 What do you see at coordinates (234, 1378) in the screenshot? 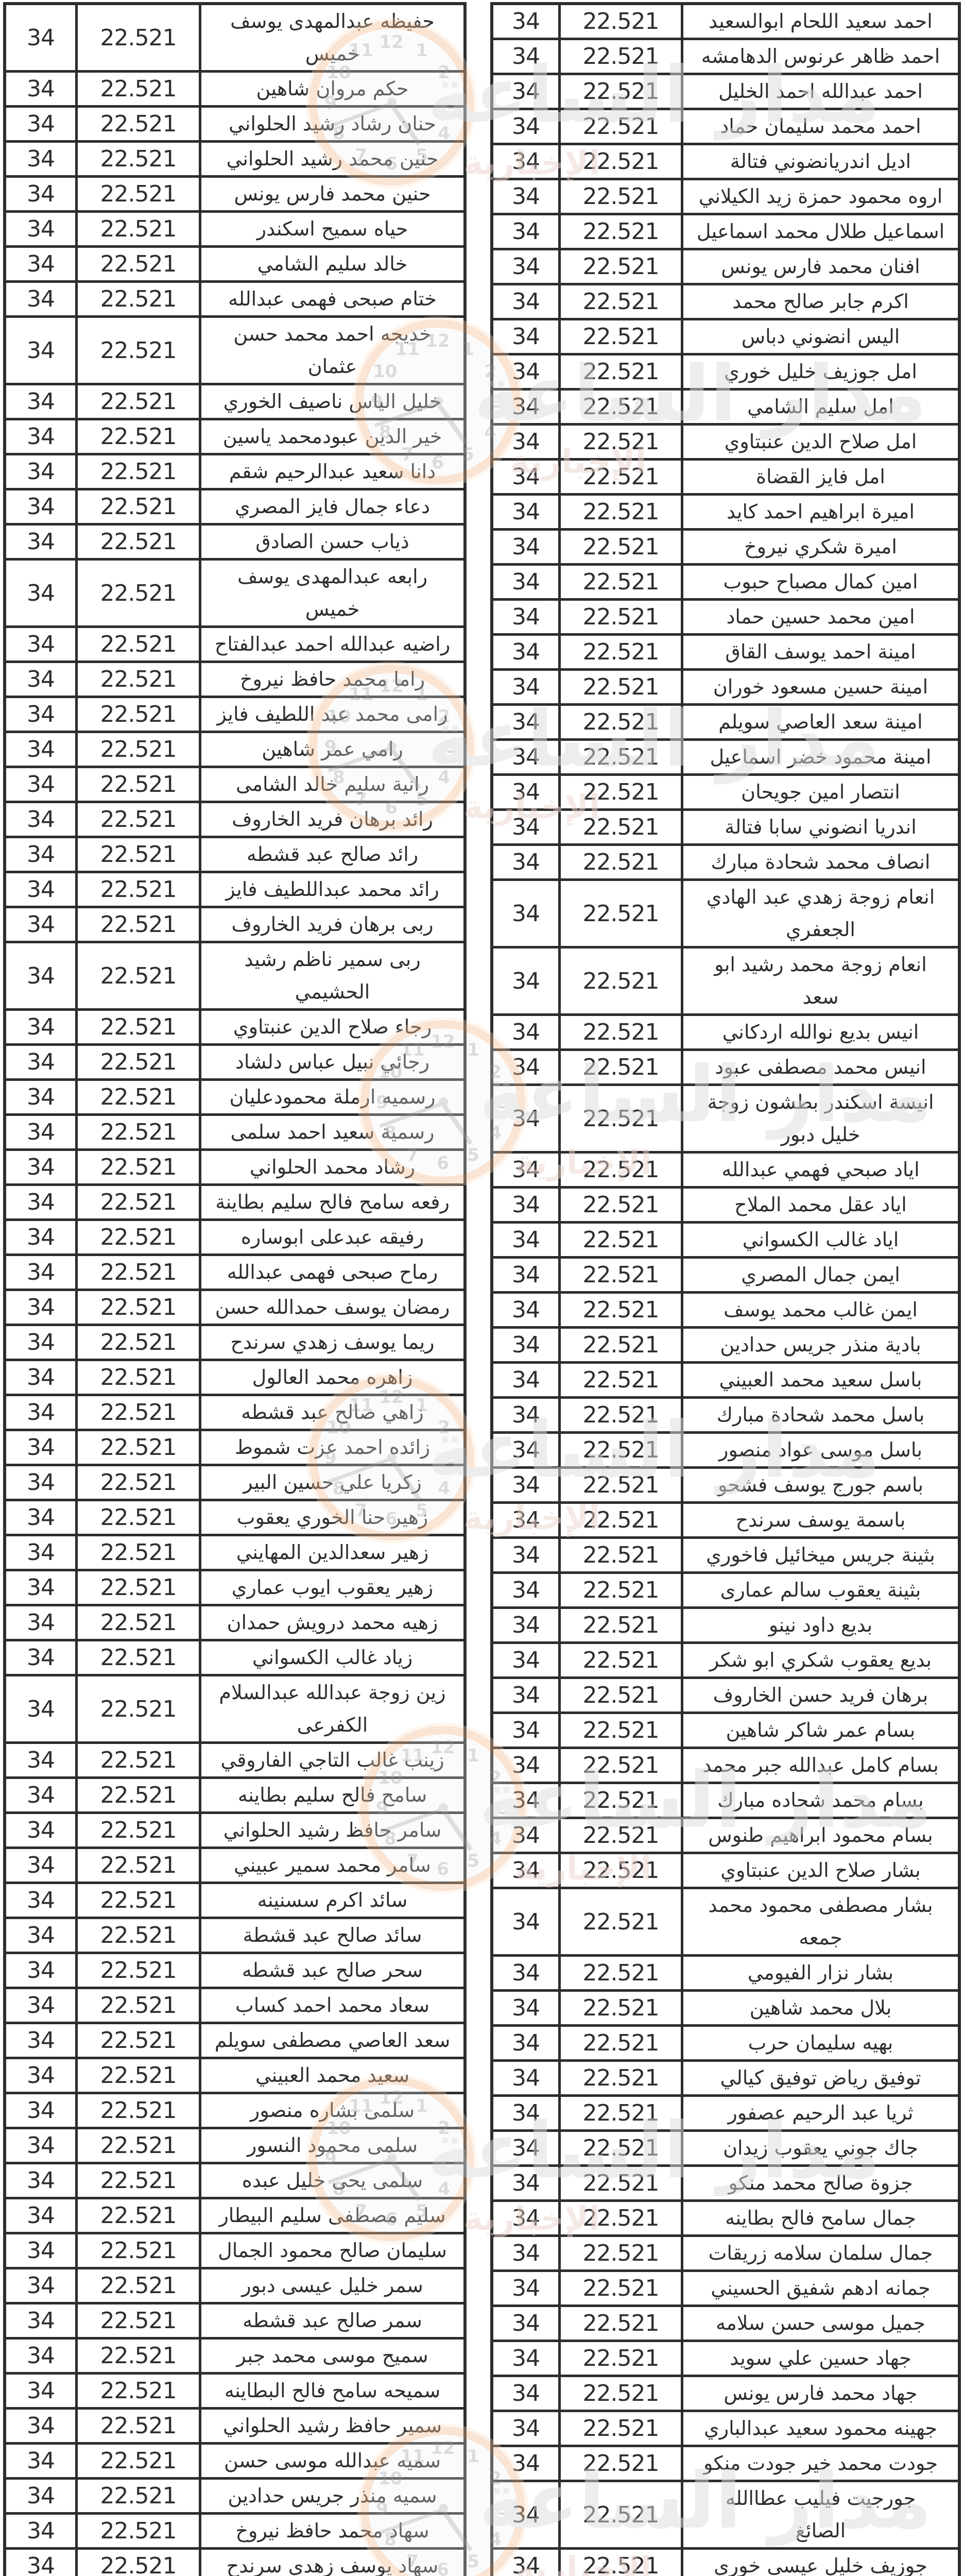
I see `table-row: 34 22.521 زاهره محمد العالول` at bounding box center [234, 1378].